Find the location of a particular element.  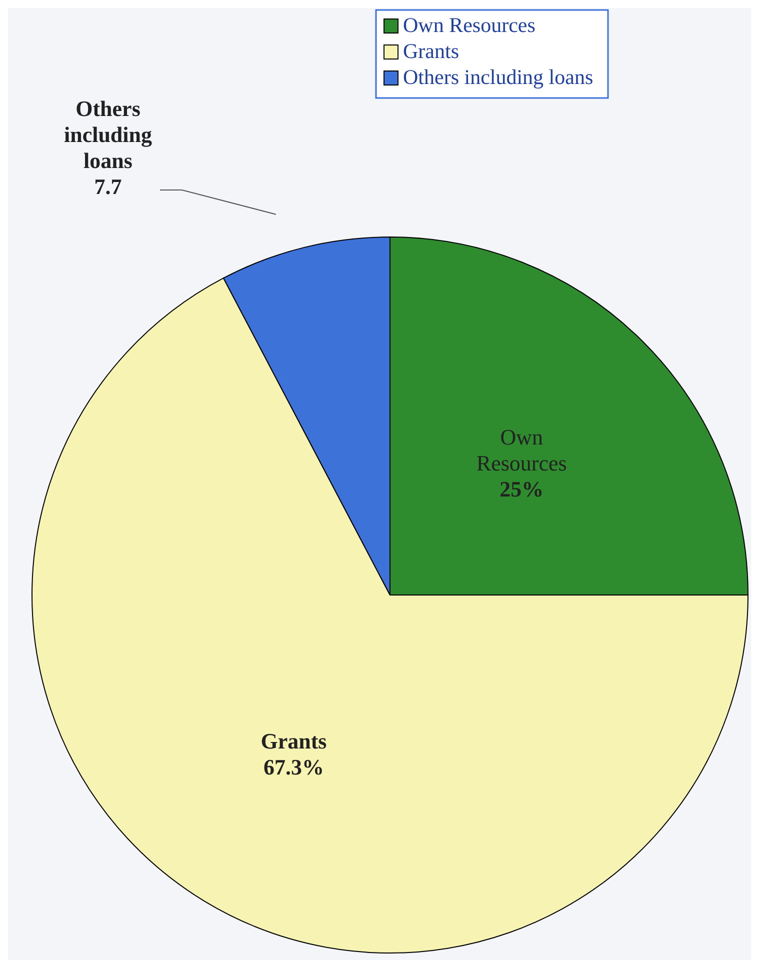

slice-label: Own Resources is located at coordinates (521, 450).